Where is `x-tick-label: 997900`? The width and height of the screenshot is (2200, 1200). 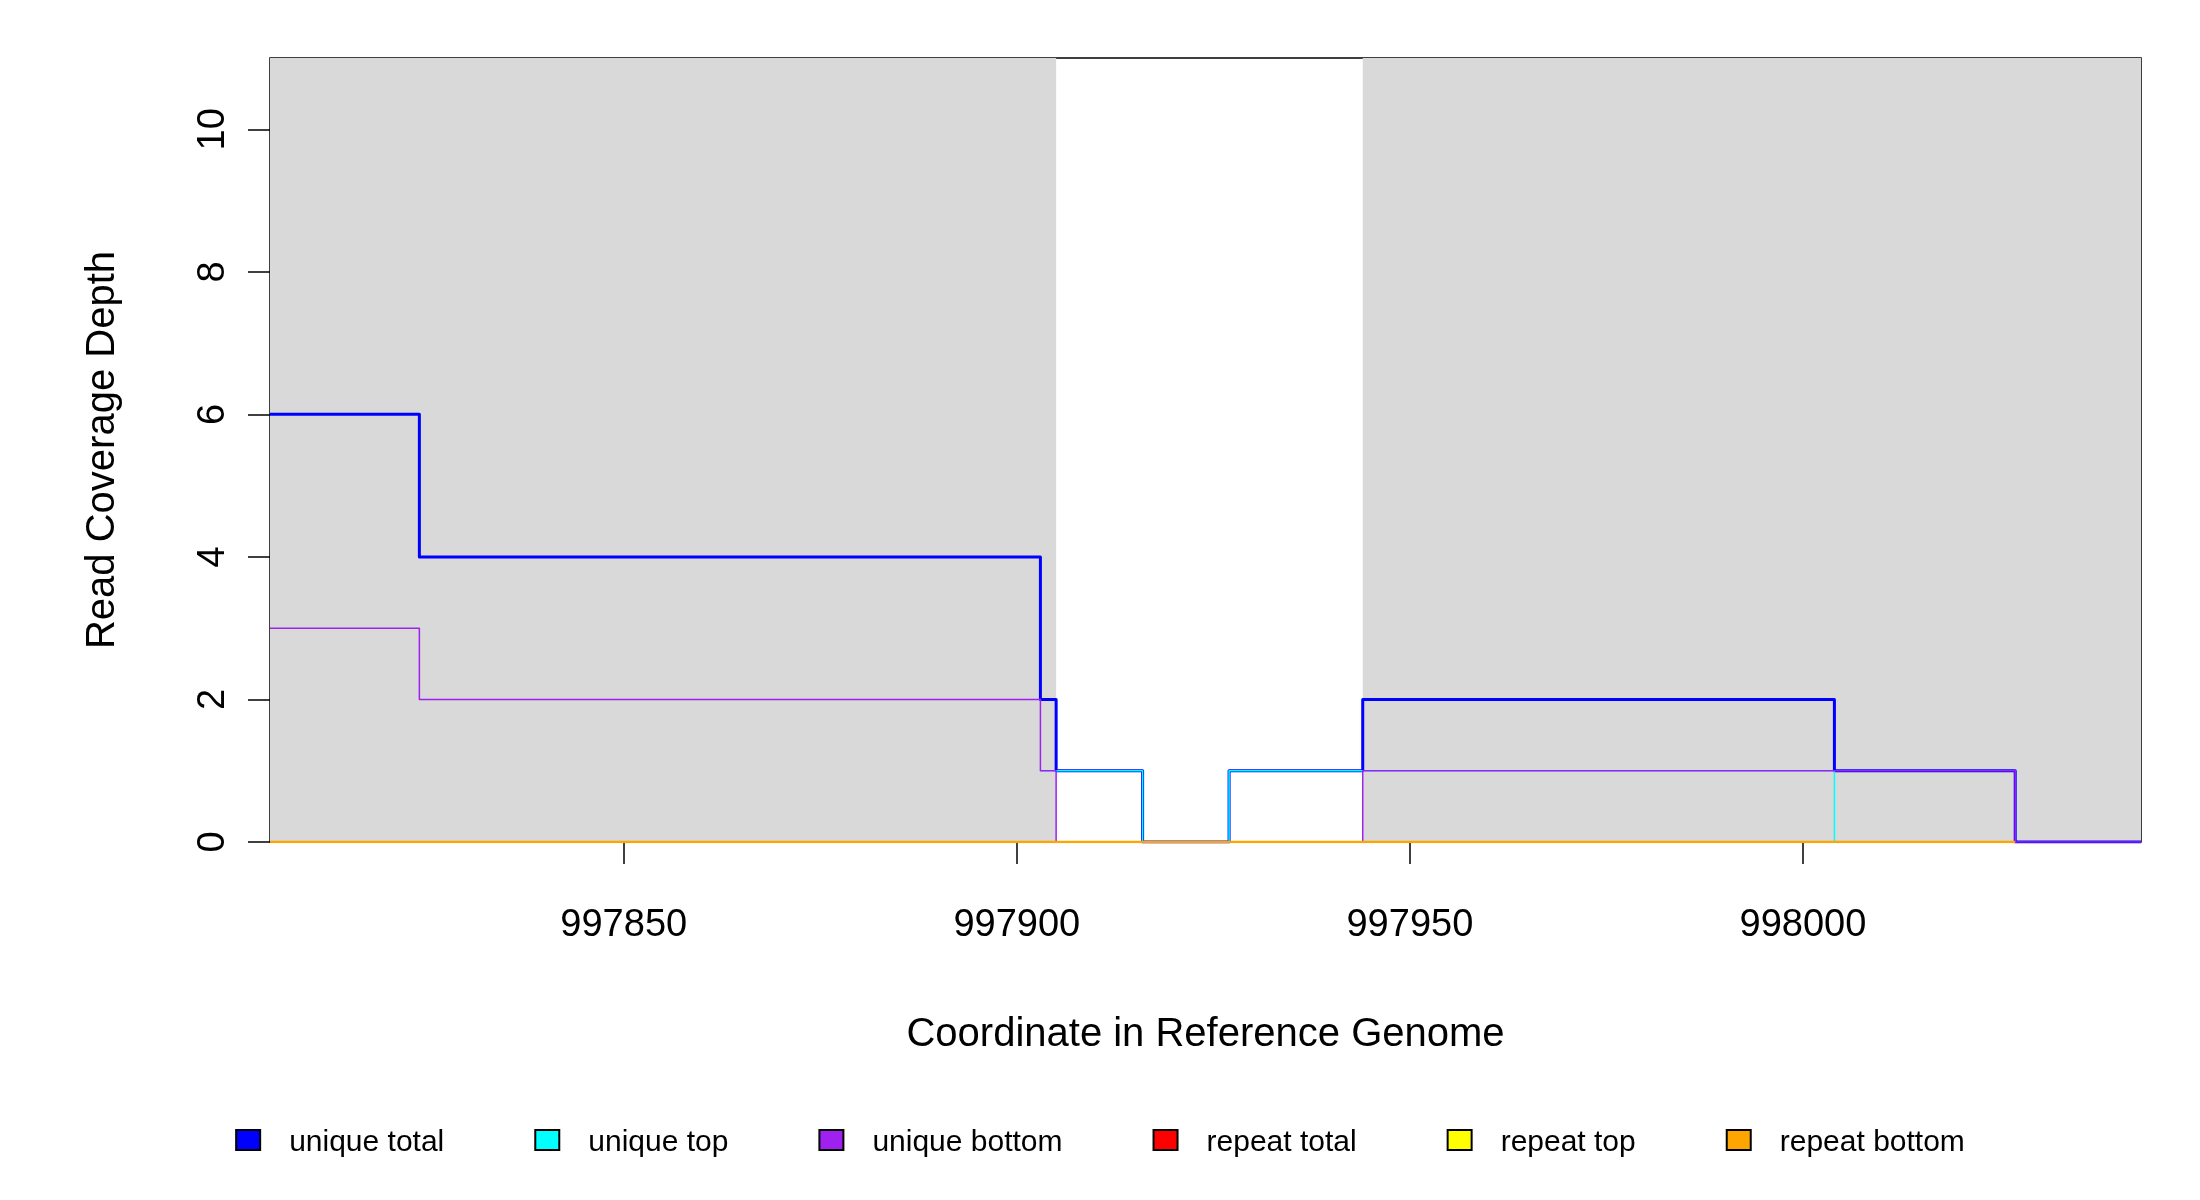 x-tick-label: 997900 is located at coordinates (1017, 923).